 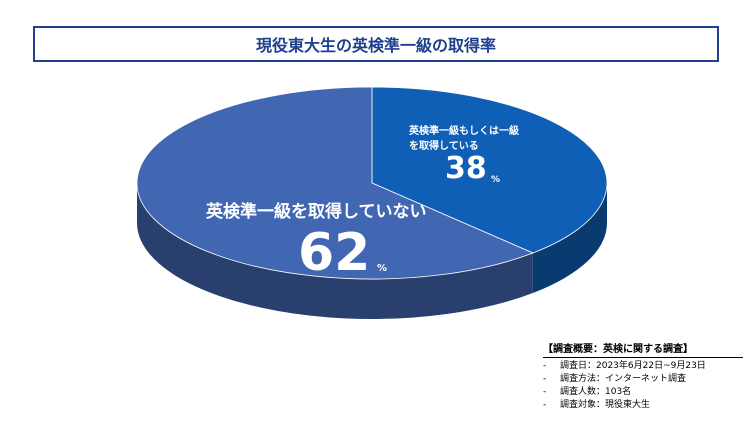 I want to click on survey-item-text: 調査日：2023年6月22日~9月23日, so click(x=633, y=366).